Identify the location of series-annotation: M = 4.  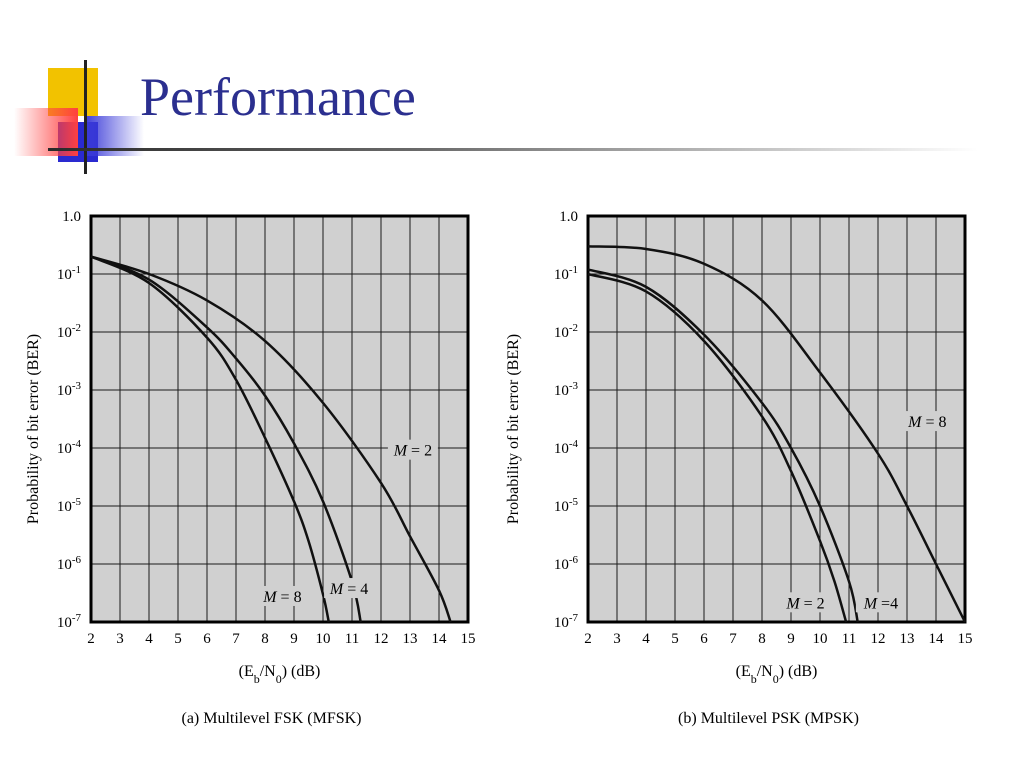
(348, 589).